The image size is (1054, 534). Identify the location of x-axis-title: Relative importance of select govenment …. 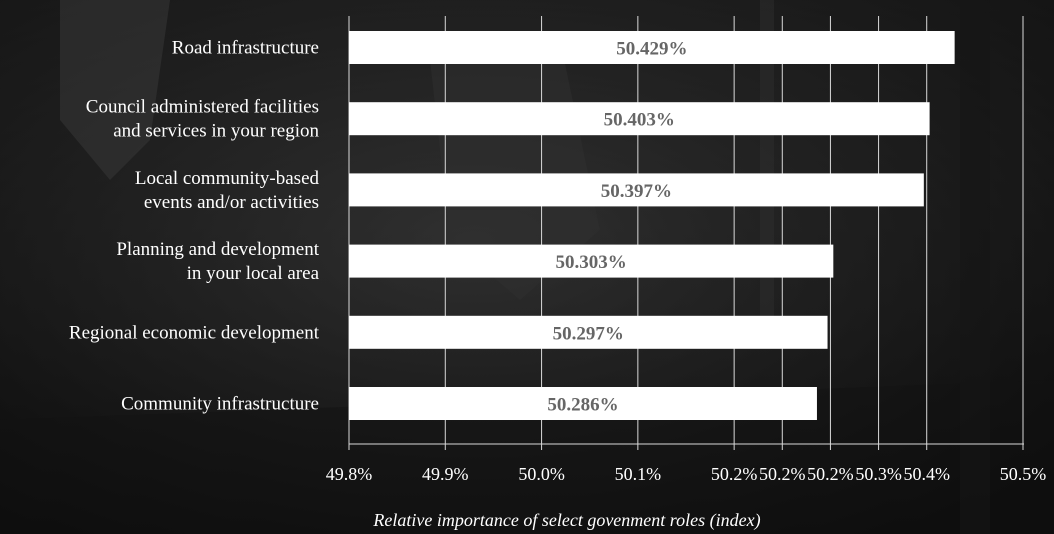
(566, 520).